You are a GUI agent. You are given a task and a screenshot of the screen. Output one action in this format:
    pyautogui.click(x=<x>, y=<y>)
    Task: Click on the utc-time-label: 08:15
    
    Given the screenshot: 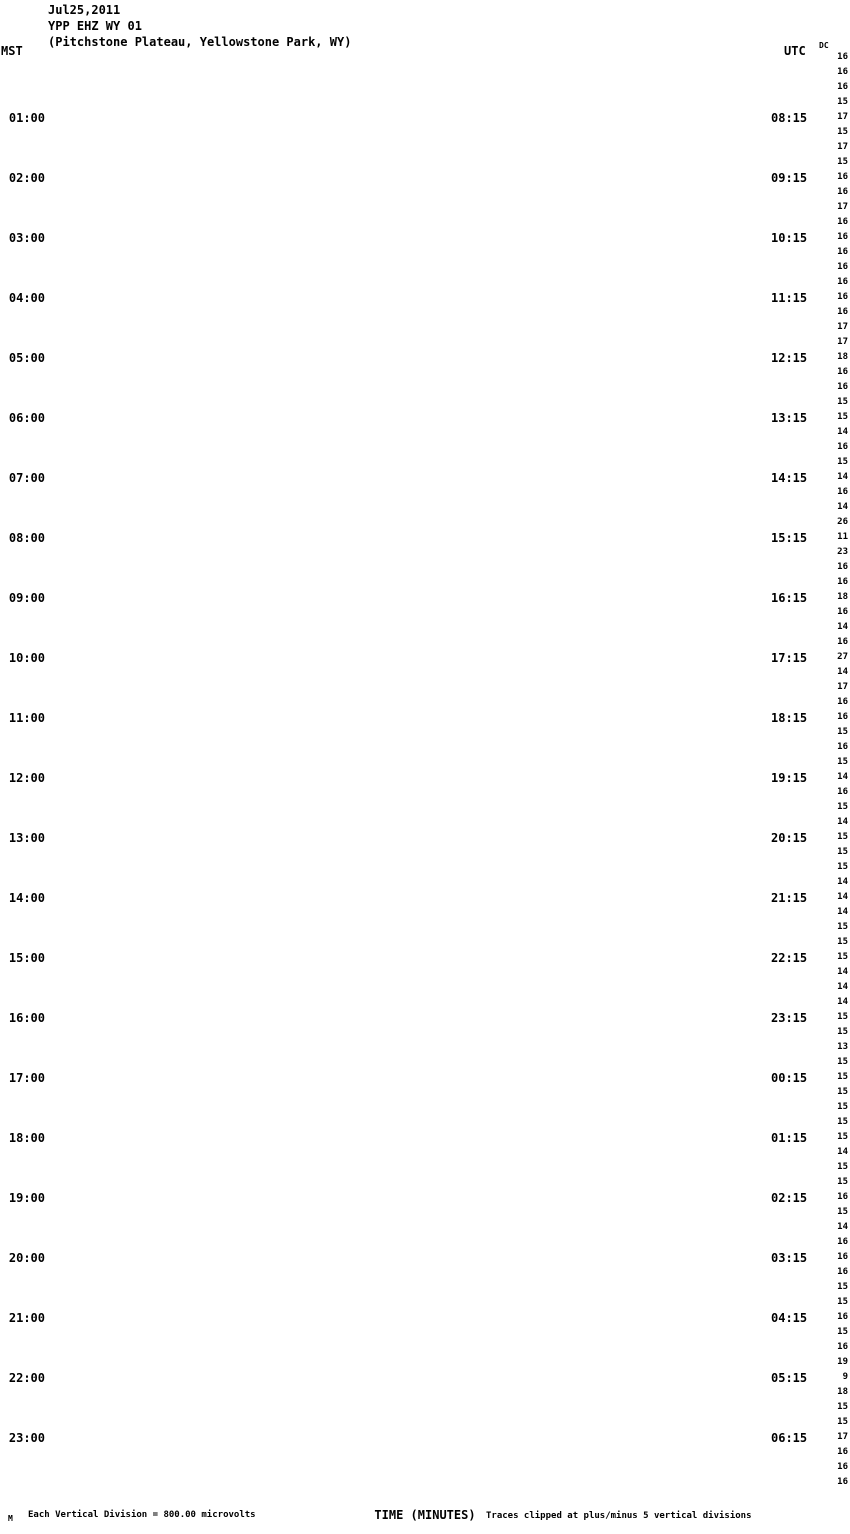 What is the action you would take?
    pyautogui.click(x=789, y=118)
    